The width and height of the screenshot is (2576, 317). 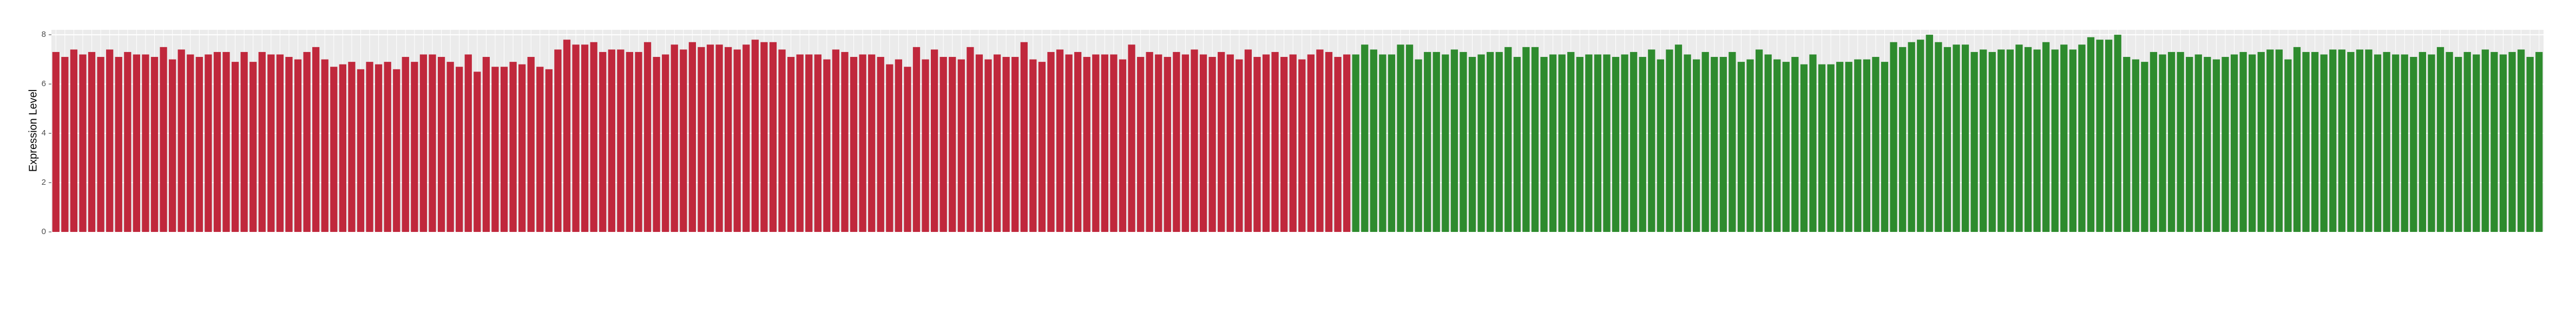 I want to click on y-axis-label: Expression Level, so click(x=33, y=130).